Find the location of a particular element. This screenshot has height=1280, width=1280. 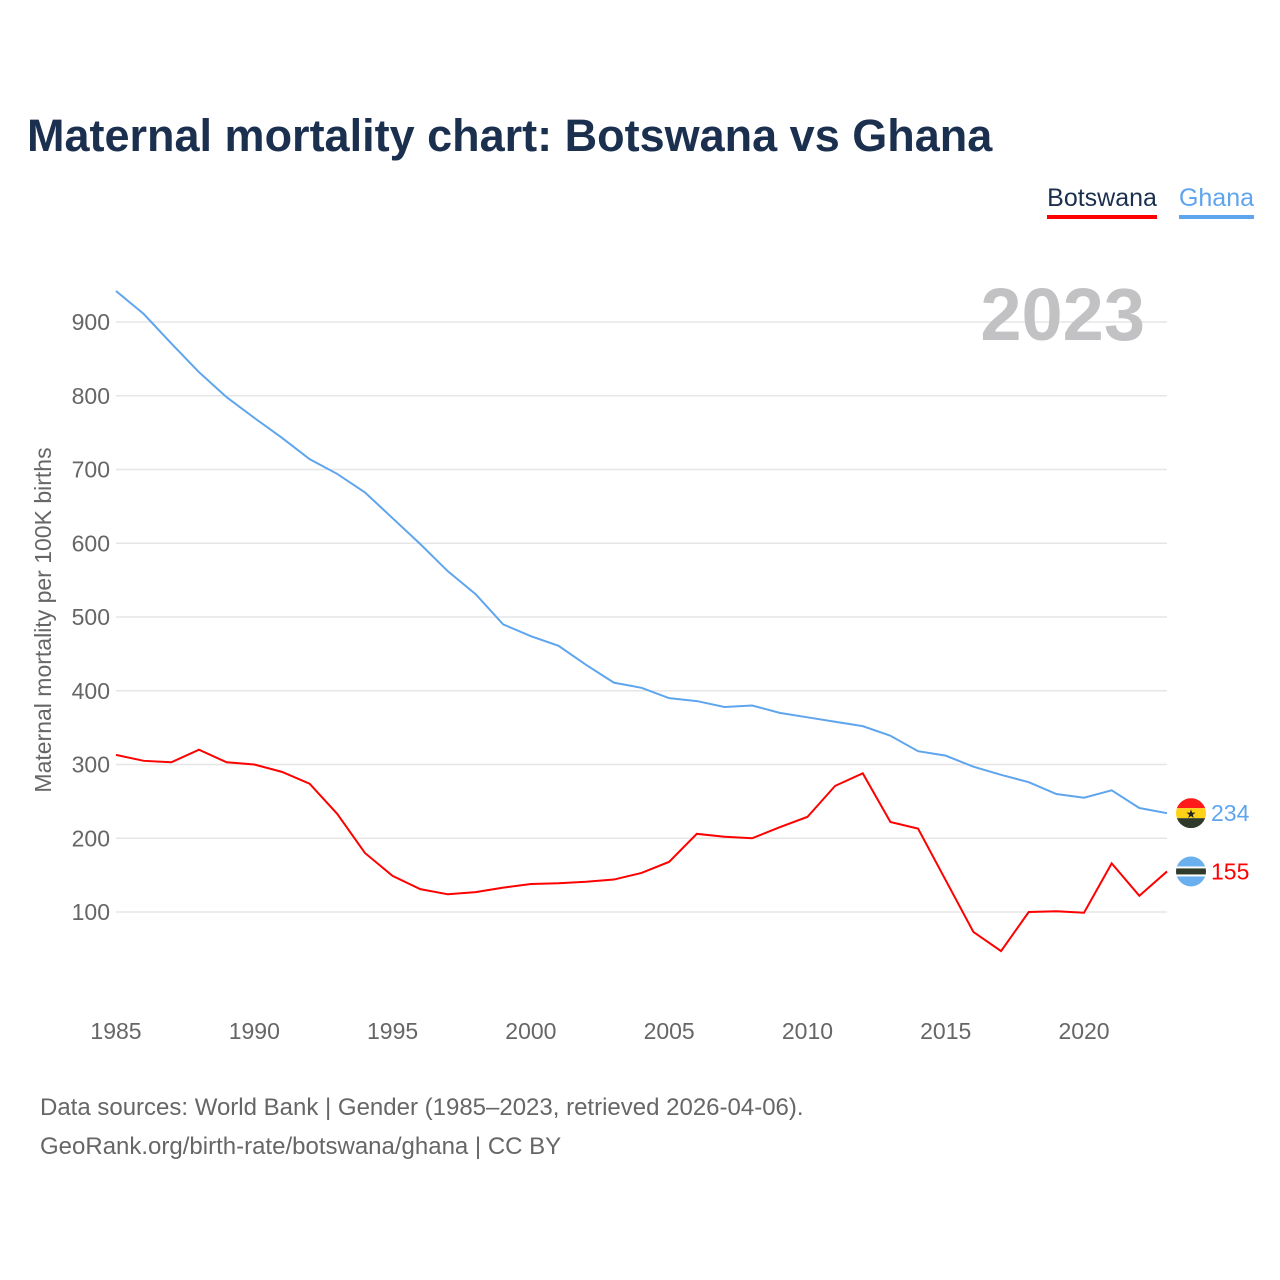

legend: Botswana Ghana is located at coordinates (1150, 201).